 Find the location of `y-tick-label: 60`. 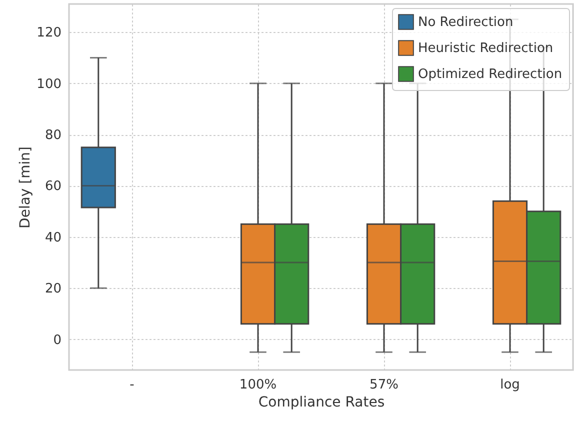

y-tick-label: 60 is located at coordinates (53, 186).